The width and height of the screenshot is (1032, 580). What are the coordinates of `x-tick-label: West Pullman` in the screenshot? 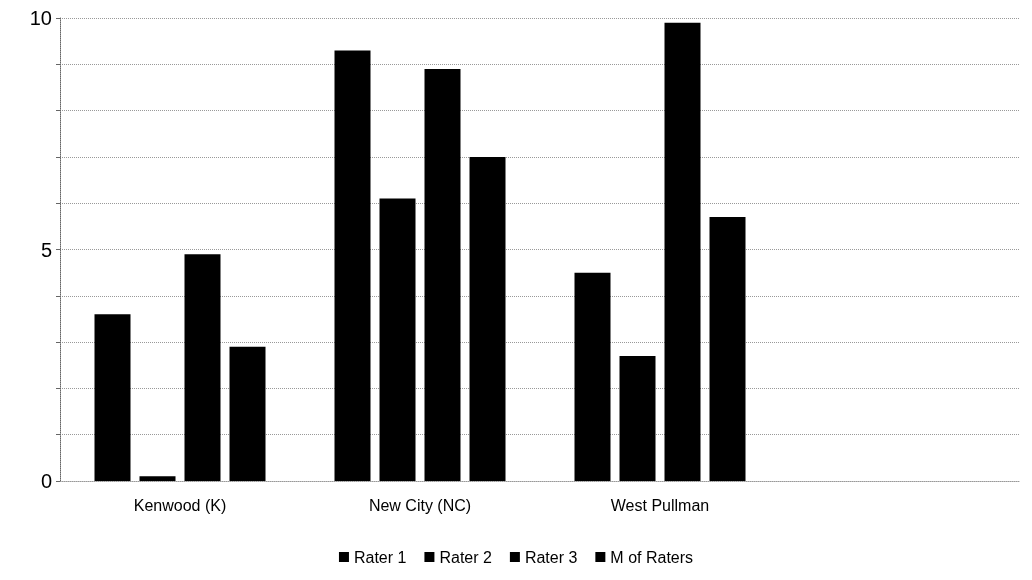 It's located at (660, 505).